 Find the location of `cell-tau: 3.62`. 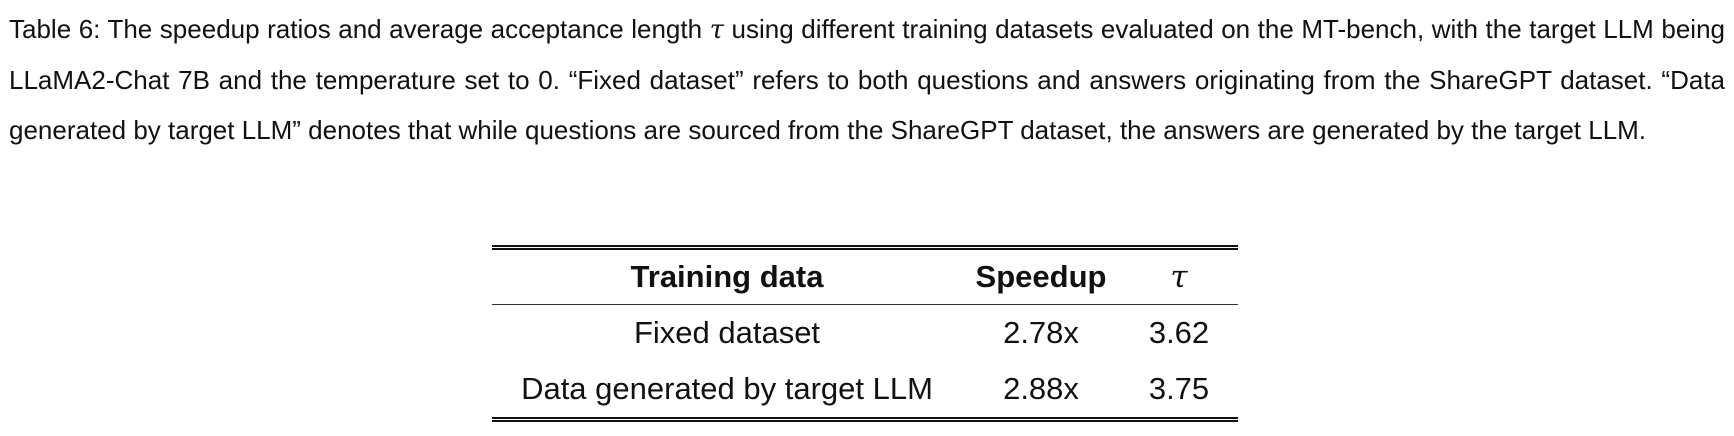

cell-tau: 3.62 is located at coordinates (1179, 332).